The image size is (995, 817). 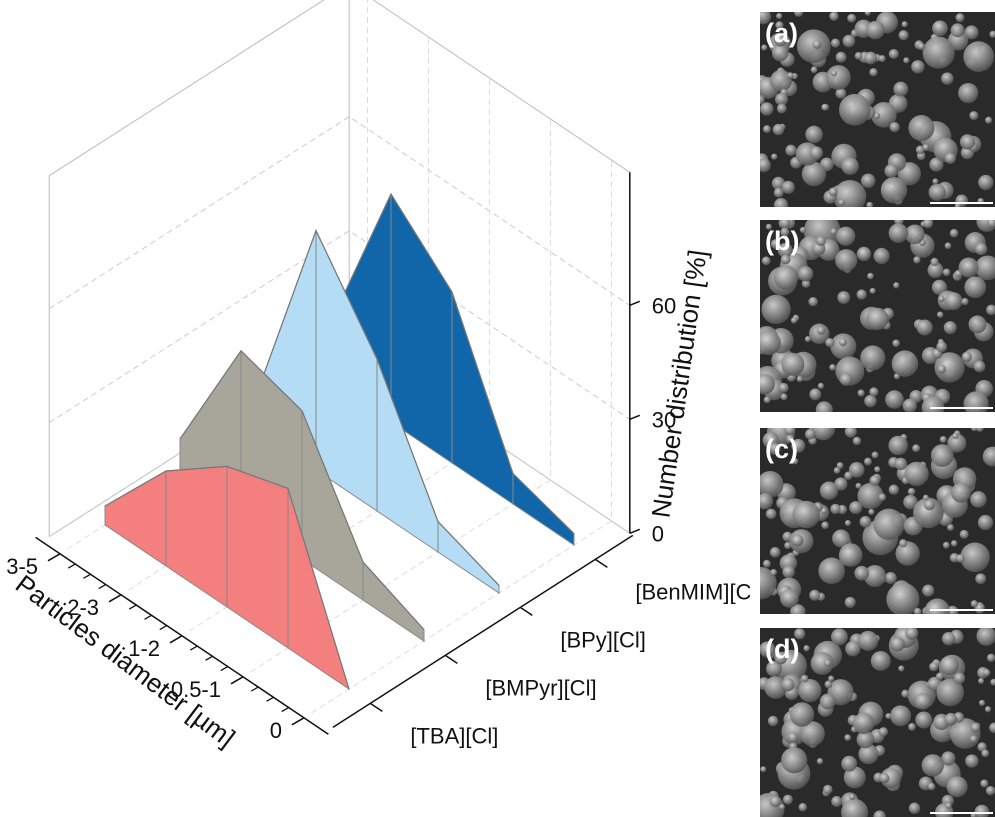 What do you see at coordinates (176, 639) in the screenshot?
I see `x-tick` at bounding box center [176, 639].